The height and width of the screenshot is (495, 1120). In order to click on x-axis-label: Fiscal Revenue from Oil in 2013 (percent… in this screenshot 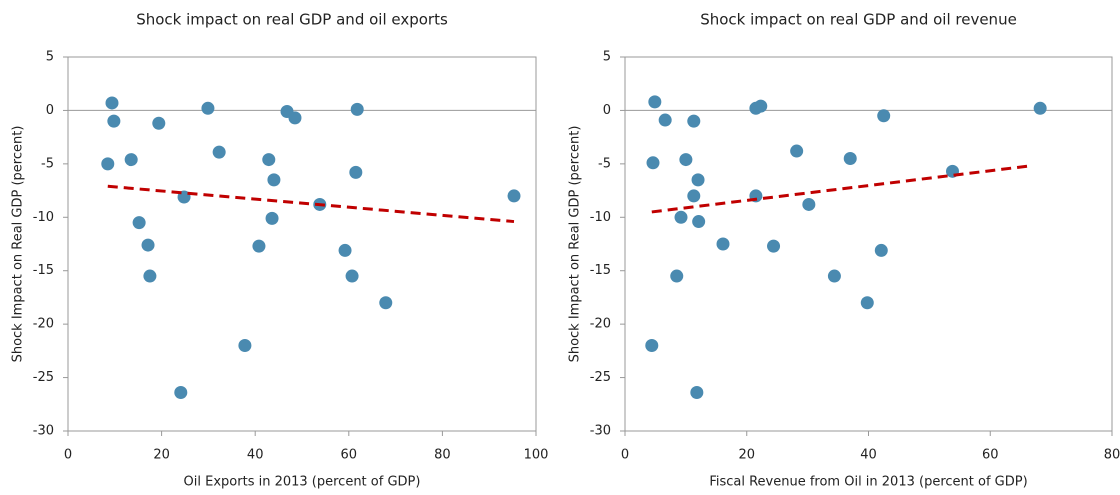, I will do `click(868, 482)`.